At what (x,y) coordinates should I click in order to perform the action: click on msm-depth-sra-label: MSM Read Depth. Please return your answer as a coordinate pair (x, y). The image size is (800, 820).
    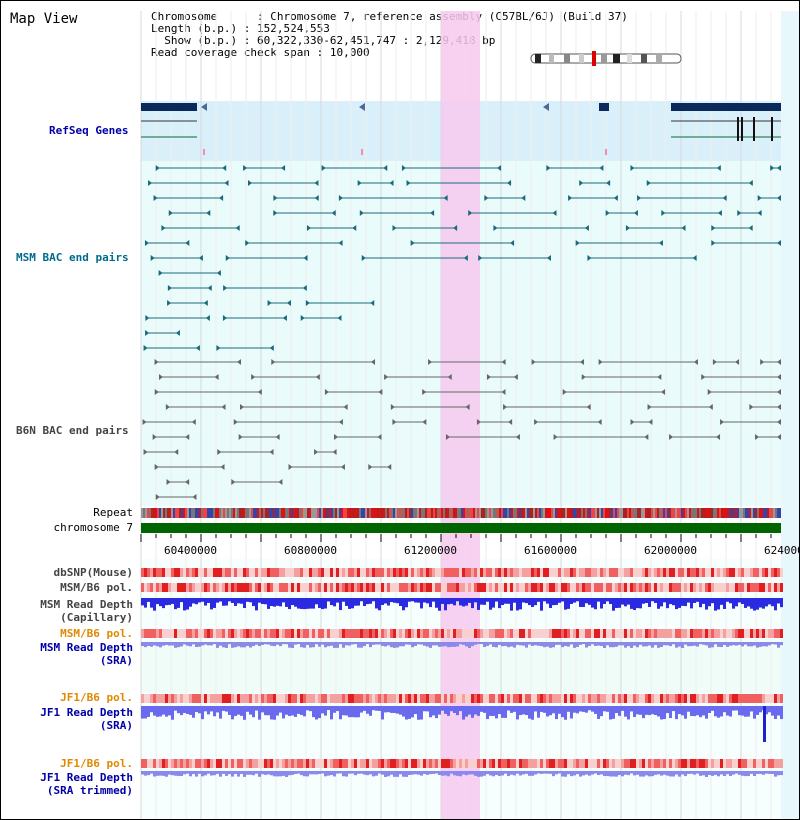
    Looking at the image, I should click on (86, 647).